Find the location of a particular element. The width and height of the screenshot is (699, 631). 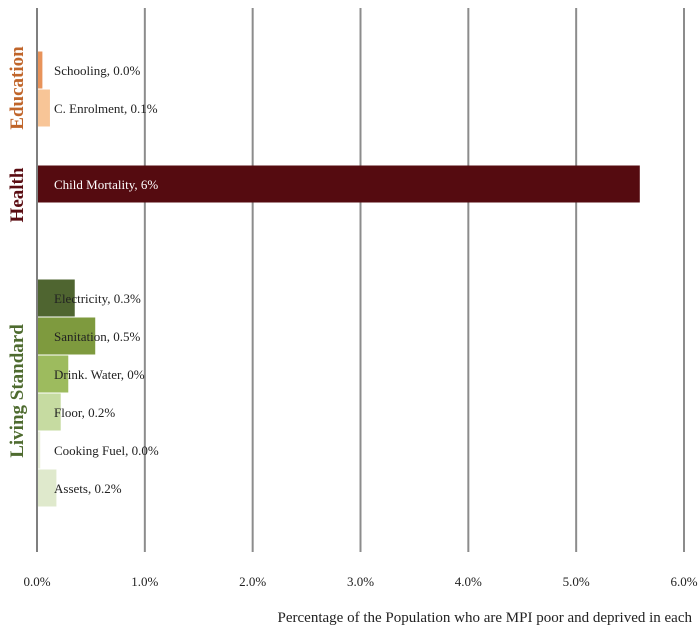

x-tick-label: 2.0% is located at coordinates (252, 581).